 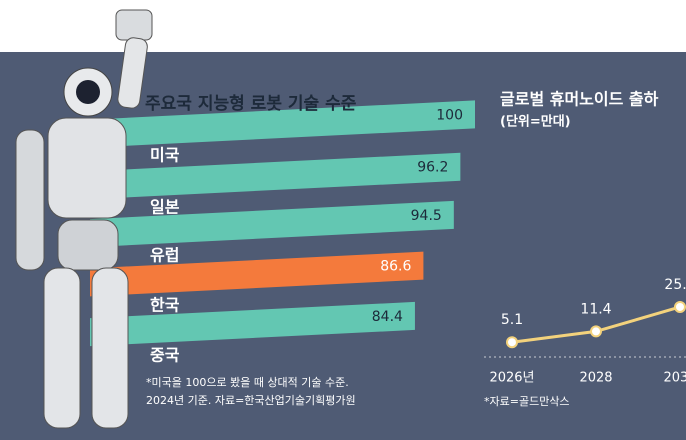 I want to click on category-label: 한국, so click(x=165, y=305).